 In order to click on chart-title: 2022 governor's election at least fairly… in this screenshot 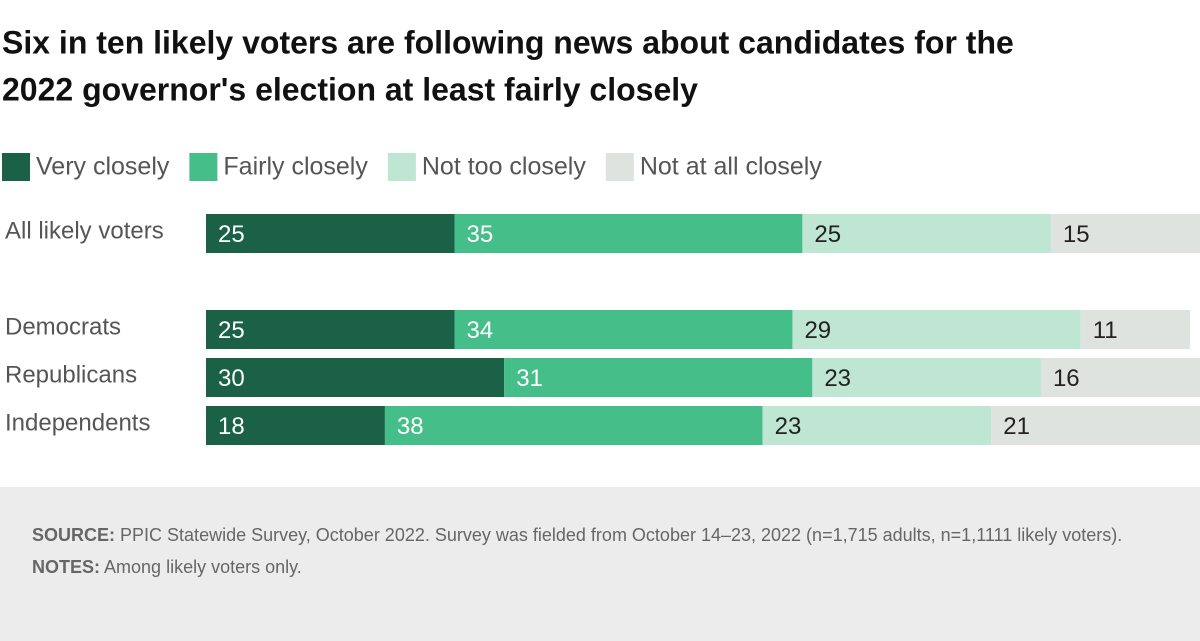, I will do `click(350, 89)`.